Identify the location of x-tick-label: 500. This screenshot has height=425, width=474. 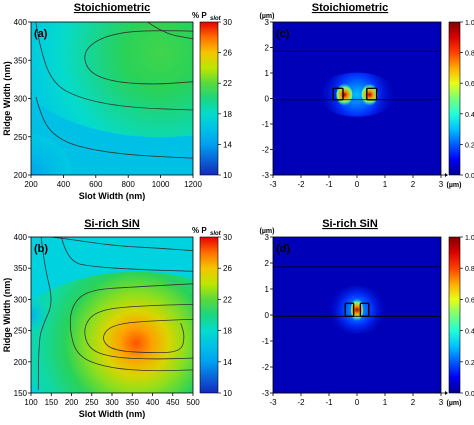
(193, 402).